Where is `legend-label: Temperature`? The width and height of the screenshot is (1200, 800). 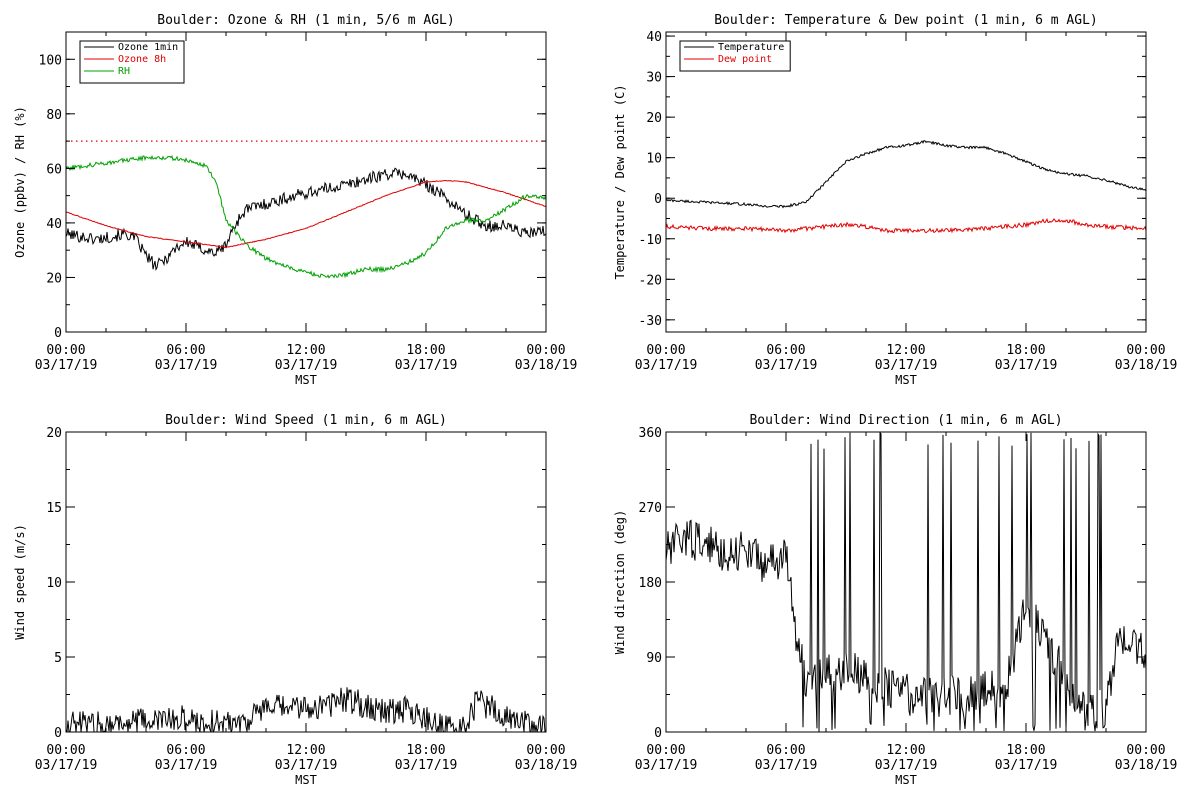
legend-label: Temperature is located at coordinates (751, 47).